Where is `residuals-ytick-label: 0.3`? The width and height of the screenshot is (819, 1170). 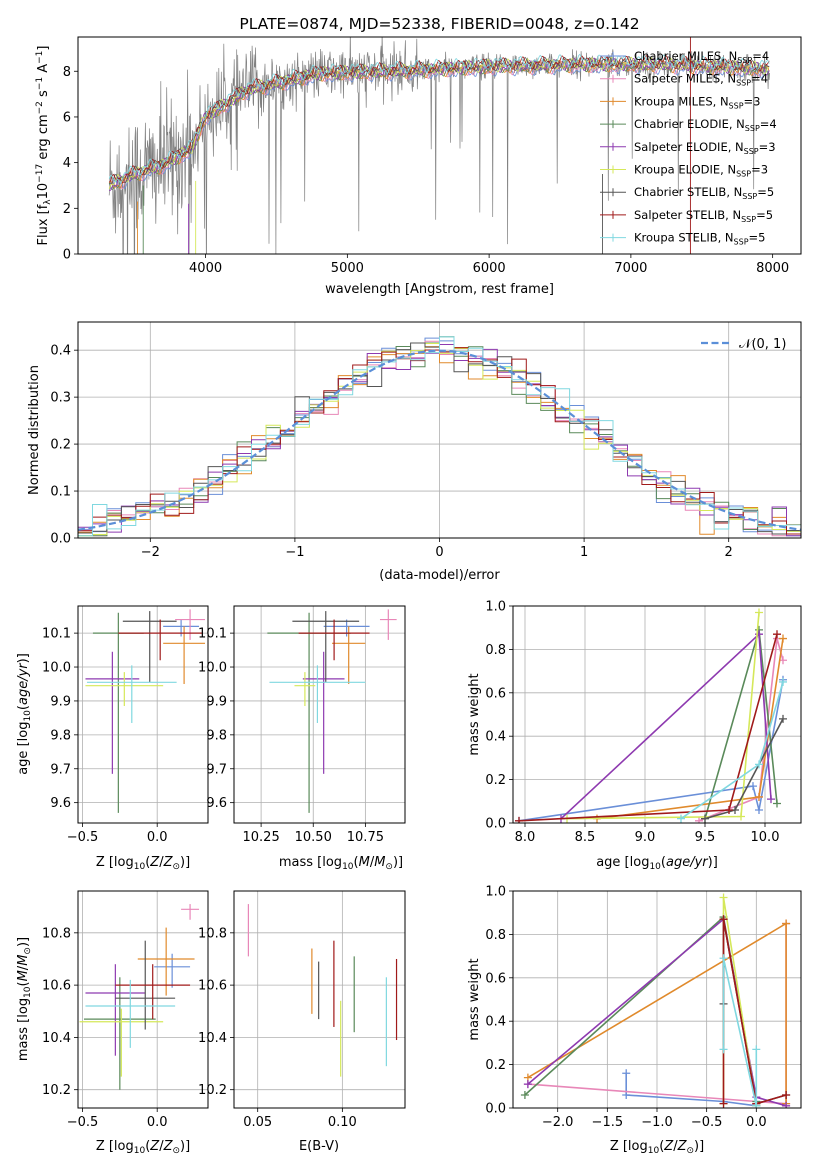 residuals-ytick-label: 0.3 is located at coordinates (60, 398).